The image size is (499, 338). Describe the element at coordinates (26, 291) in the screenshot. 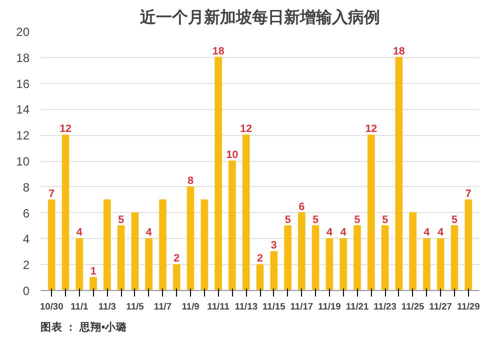

I see `y-tick-label: 0` at that location.